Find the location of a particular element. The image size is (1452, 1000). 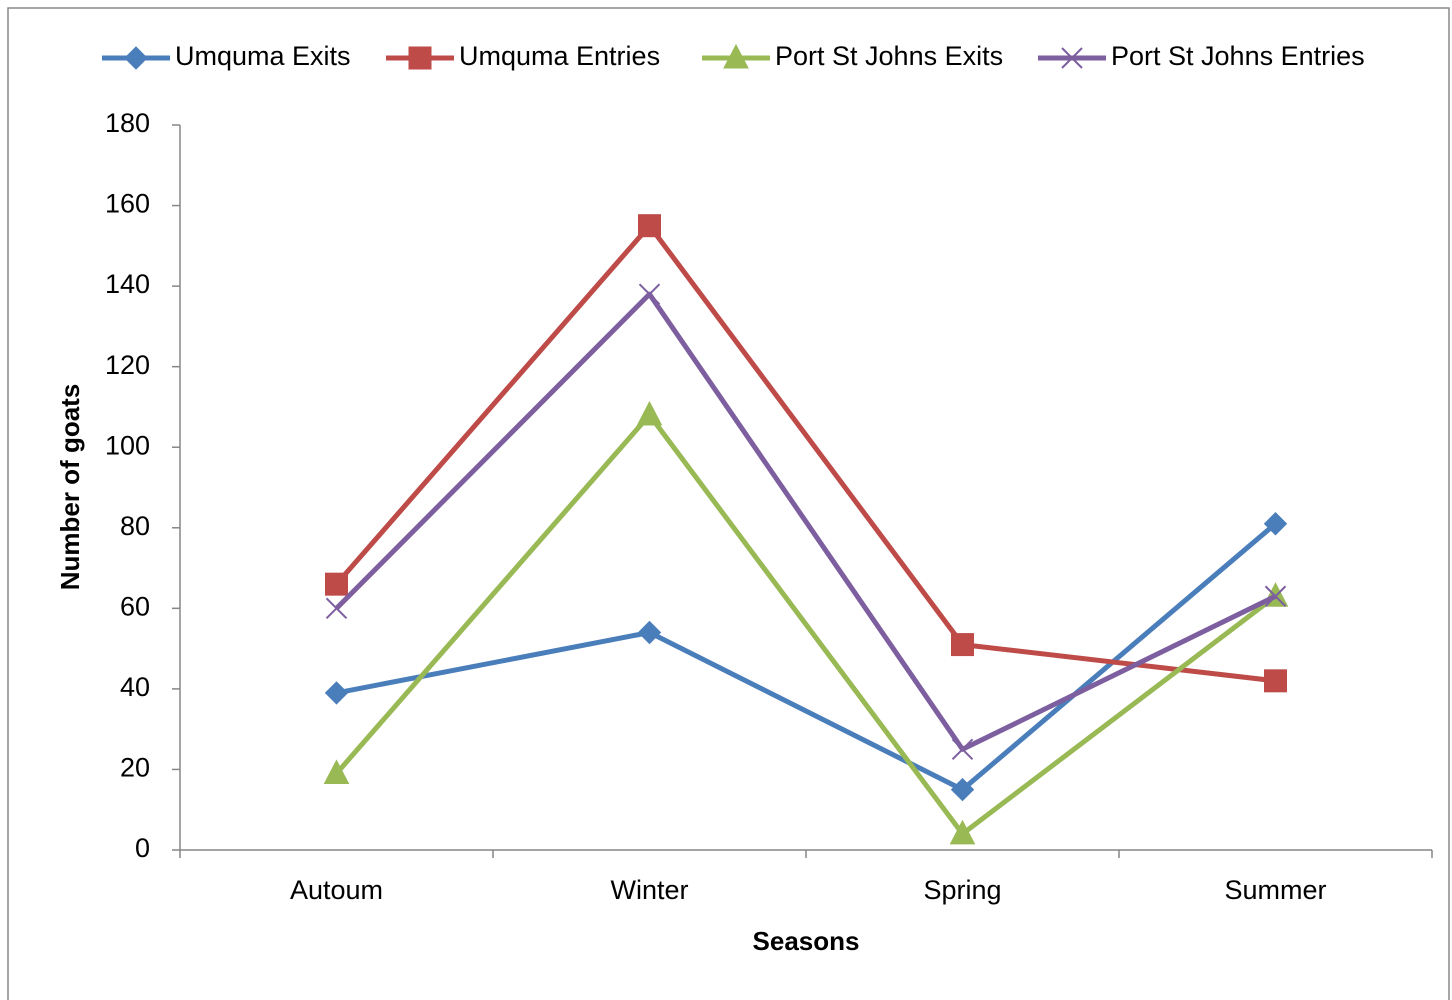

legend-label: Umquma Exits is located at coordinates (263, 56).